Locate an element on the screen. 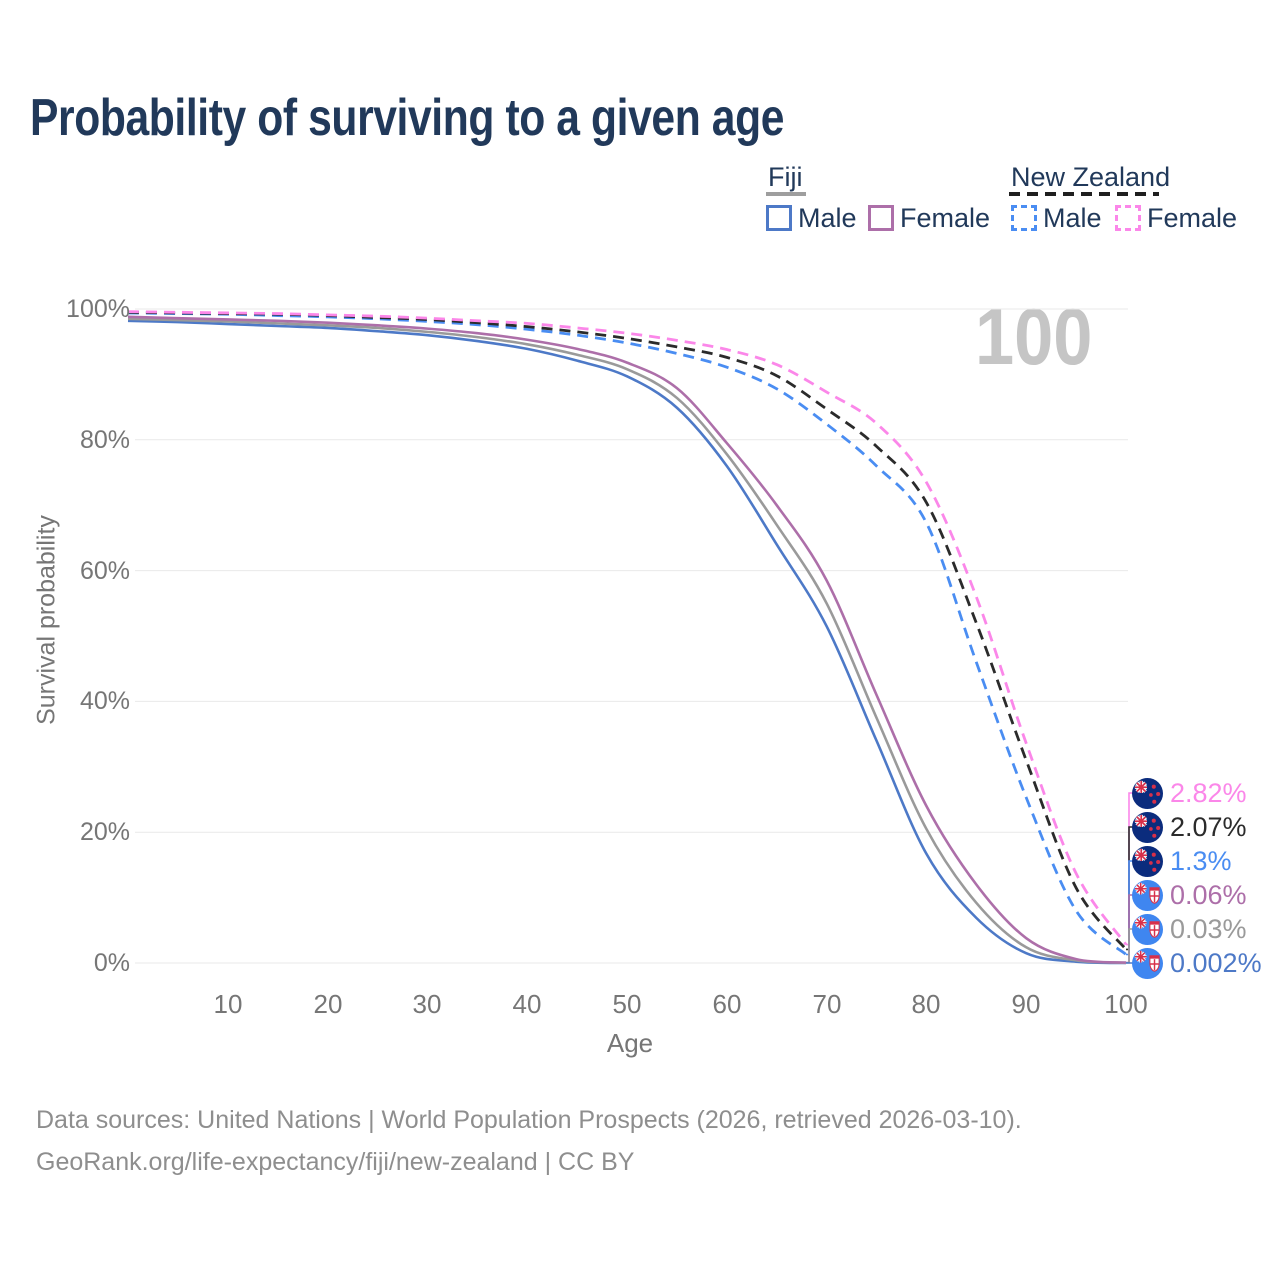  series-end-label: 2.82% is located at coordinates (1189, 793).